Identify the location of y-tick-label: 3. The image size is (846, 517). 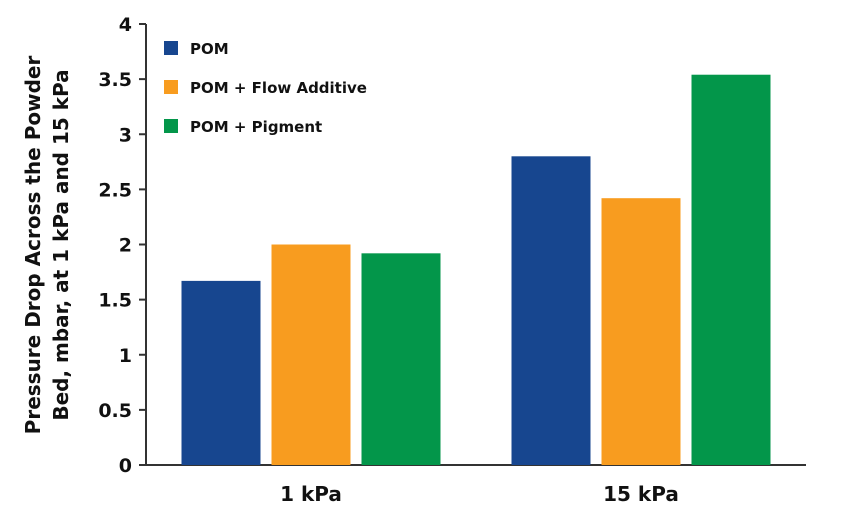
(125, 135).